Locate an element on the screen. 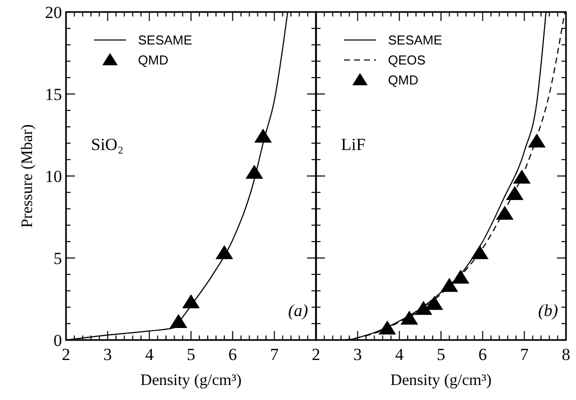 Image resolution: width=576 pixels, height=400 pixels. annotation: SiO₂ is located at coordinates (107, 144).